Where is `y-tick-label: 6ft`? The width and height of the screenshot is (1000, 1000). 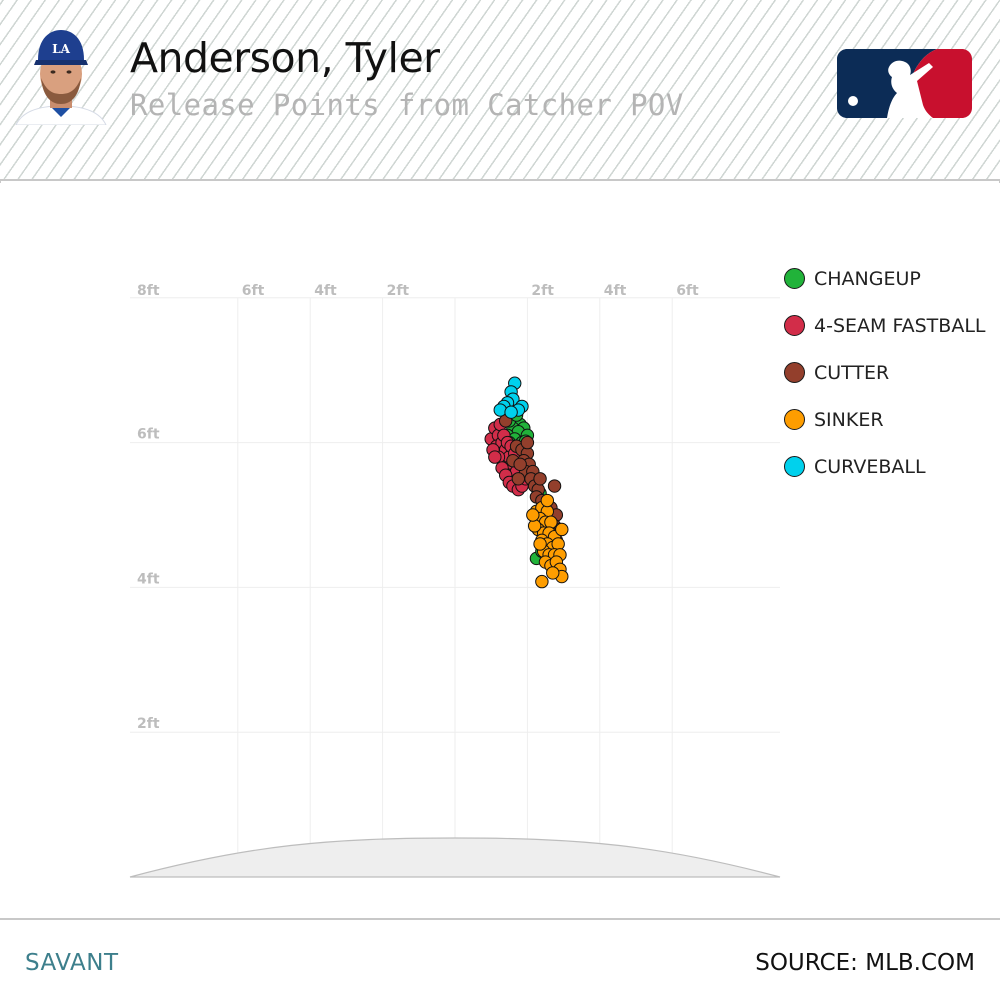
y-tick-label: 6ft is located at coordinates (148, 435).